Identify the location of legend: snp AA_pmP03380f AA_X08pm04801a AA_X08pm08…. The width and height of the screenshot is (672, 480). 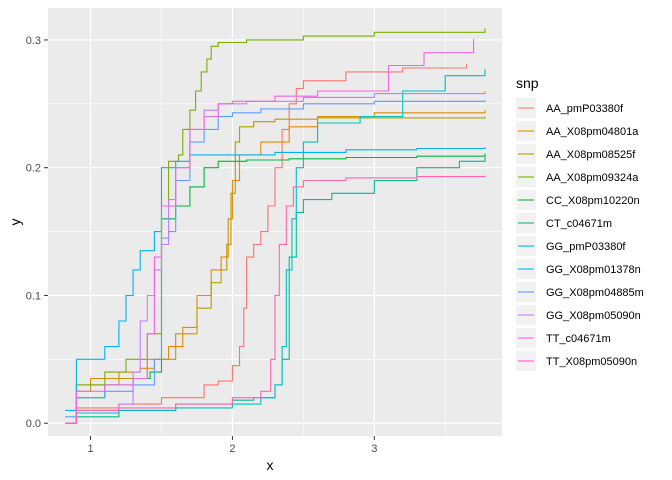
(580, 223).